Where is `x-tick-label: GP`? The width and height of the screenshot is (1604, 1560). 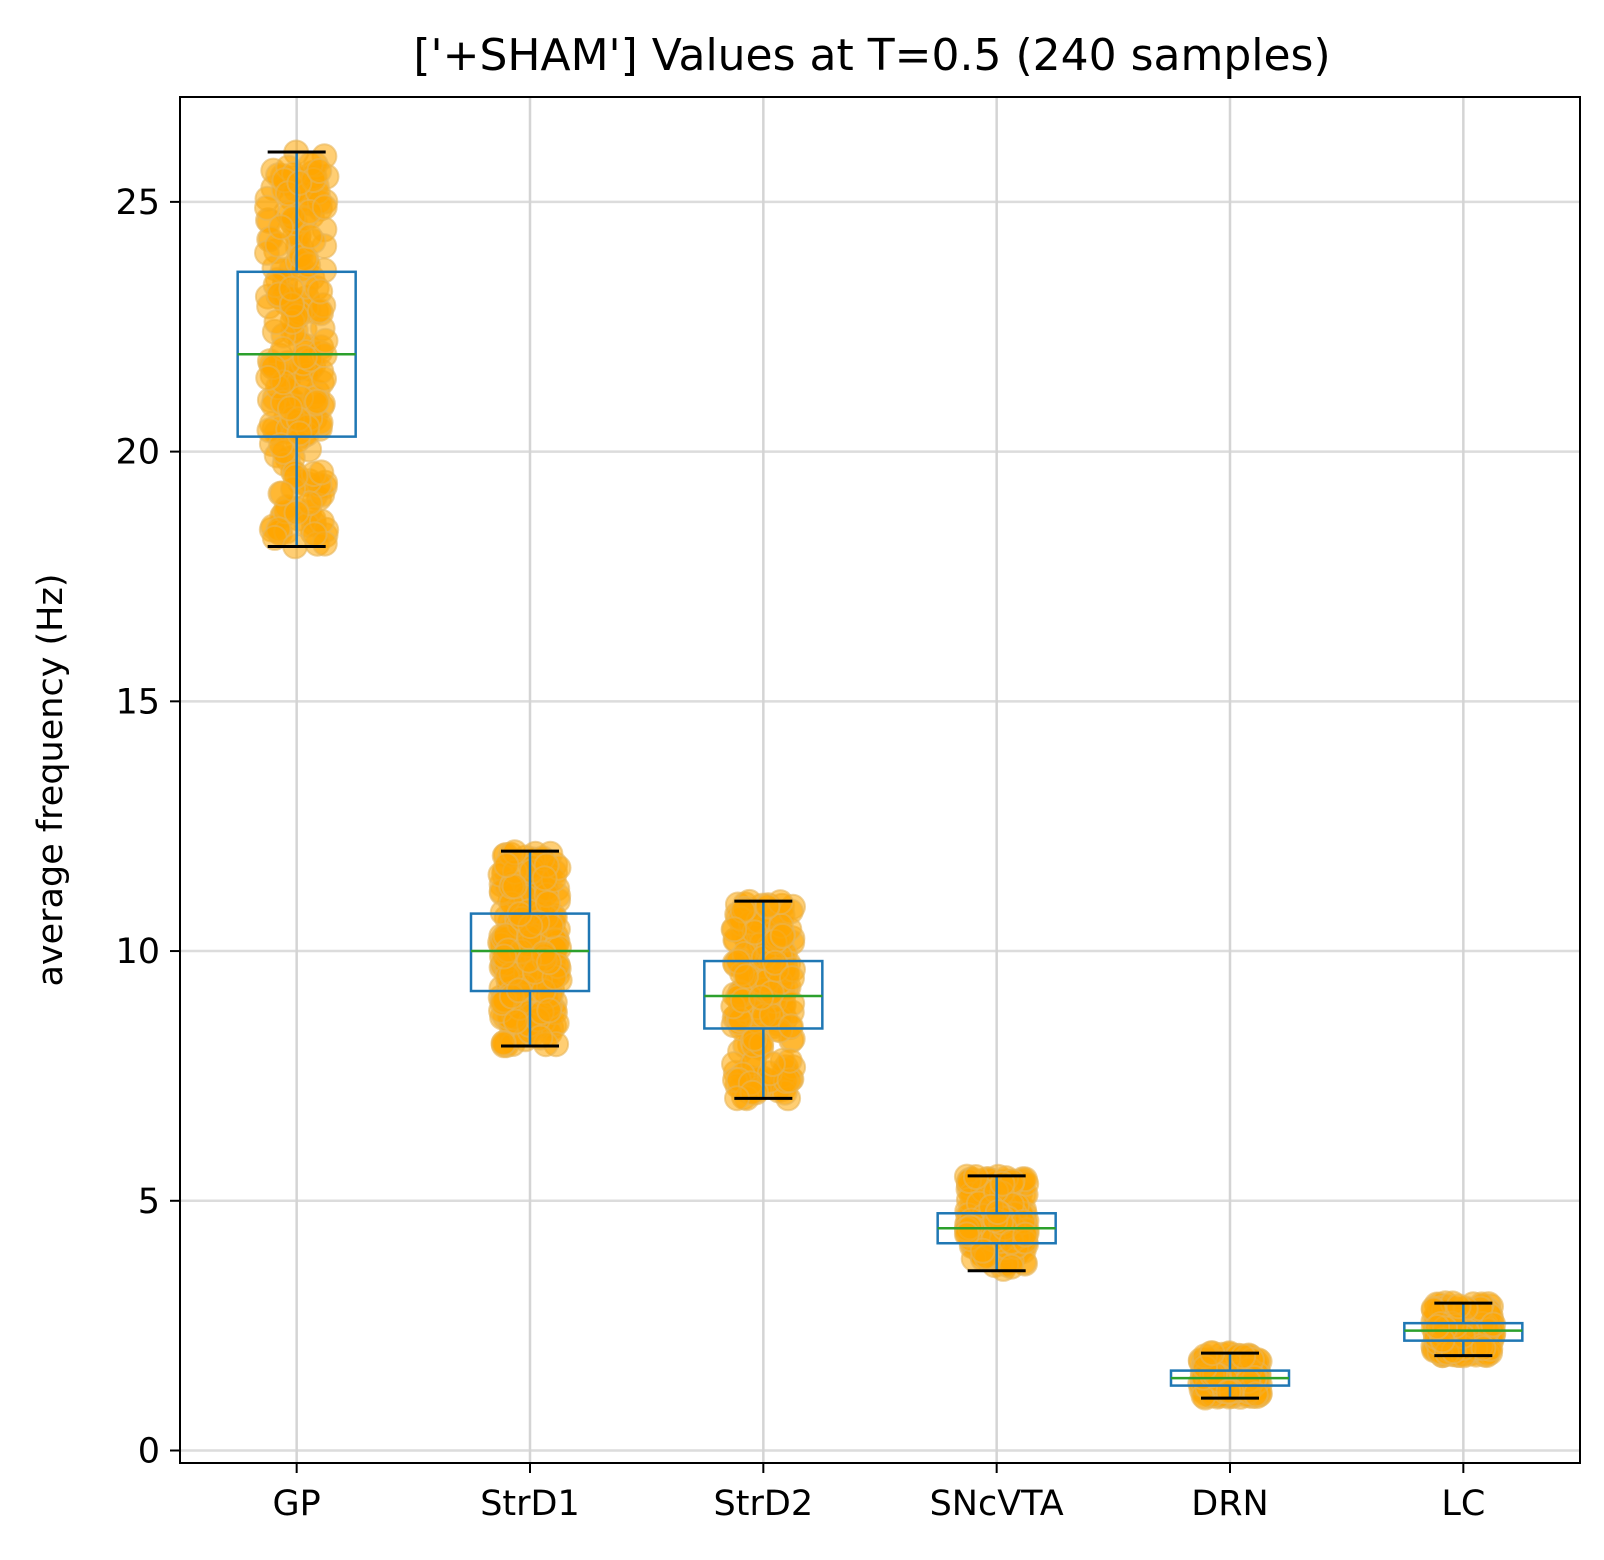 x-tick-label: GP is located at coordinates (297, 1504).